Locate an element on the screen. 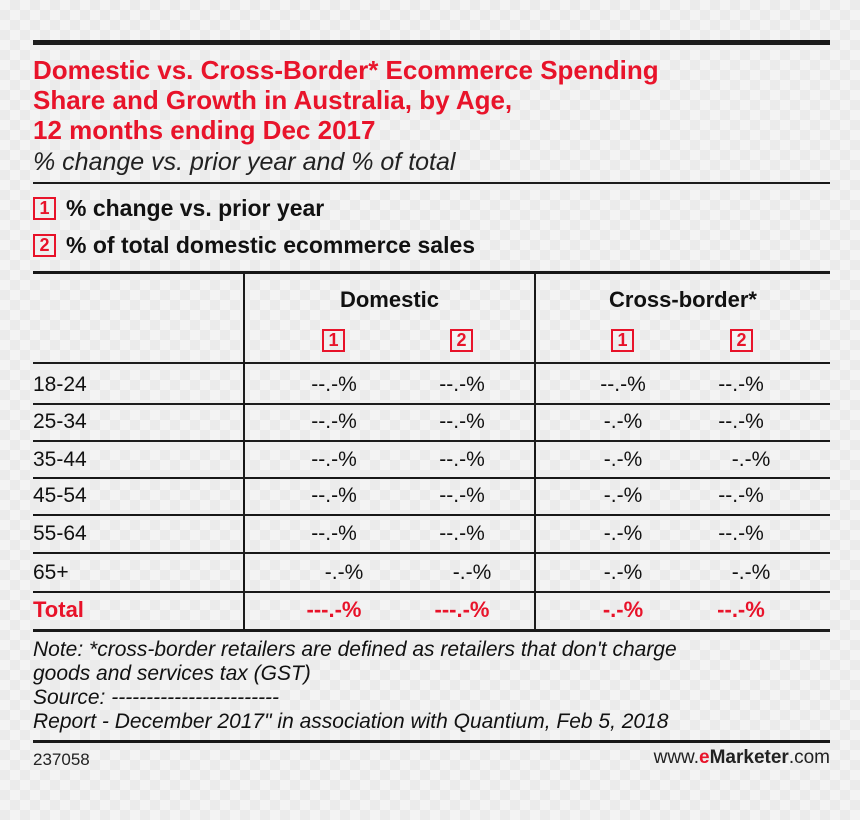 This screenshot has width=860, height=820. header-rule is located at coordinates (431, 363).